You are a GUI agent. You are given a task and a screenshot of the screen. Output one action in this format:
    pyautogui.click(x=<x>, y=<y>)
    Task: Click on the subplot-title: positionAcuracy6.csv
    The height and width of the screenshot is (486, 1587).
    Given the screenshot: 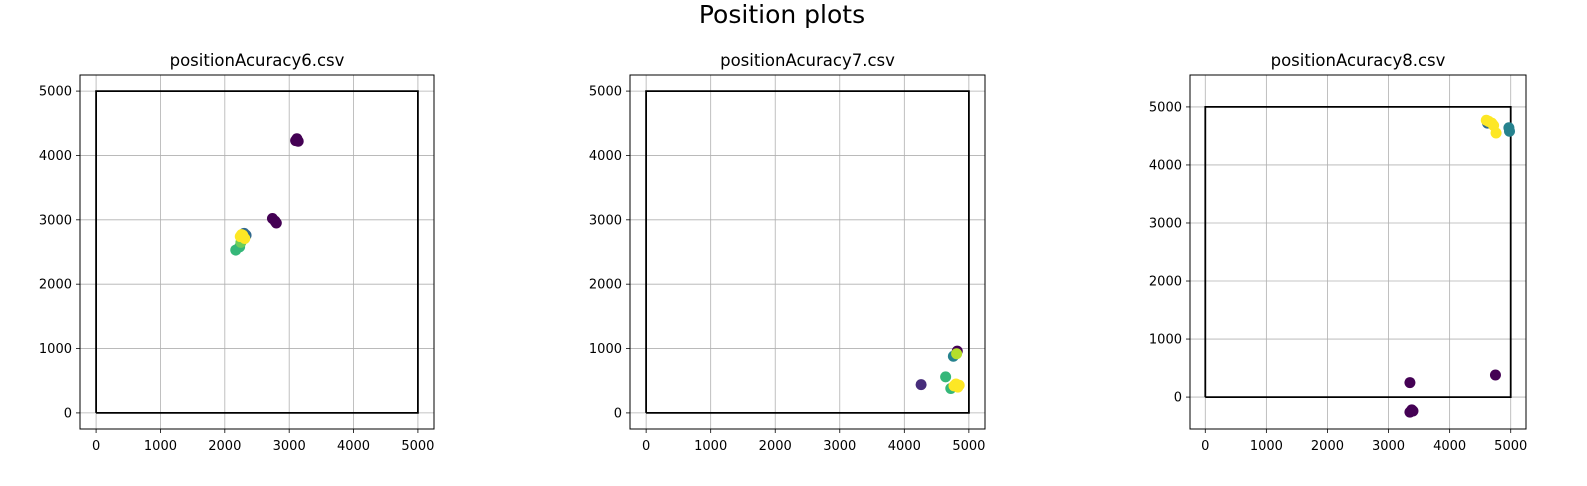 What is the action you would take?
    pyautogui.click(x=257, y=60)
    